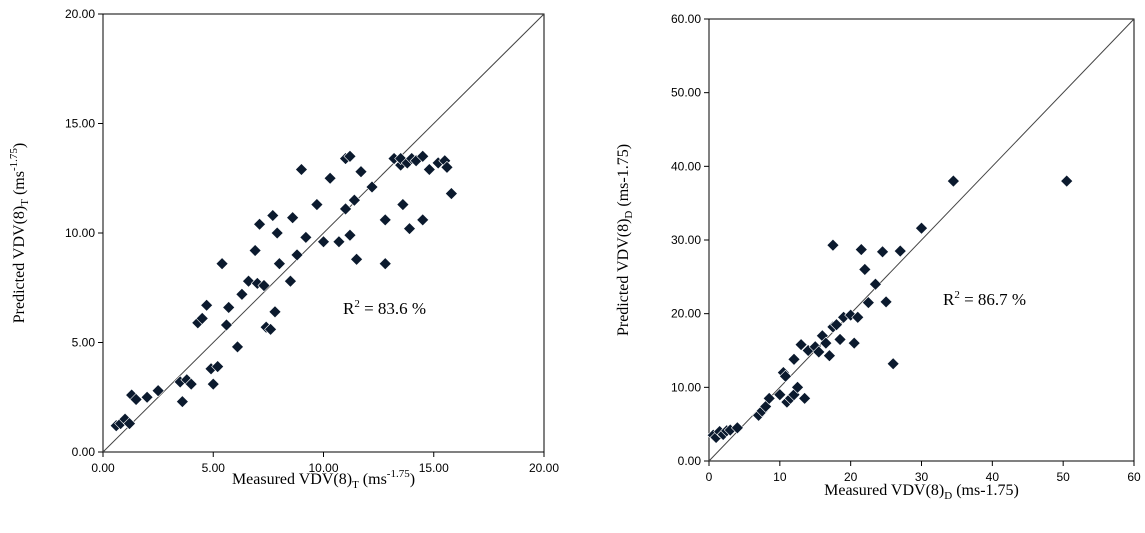  Describe the element at coordinates (686, 240) in the screenshot. I see `y-tick-label: 30.00` at that location.